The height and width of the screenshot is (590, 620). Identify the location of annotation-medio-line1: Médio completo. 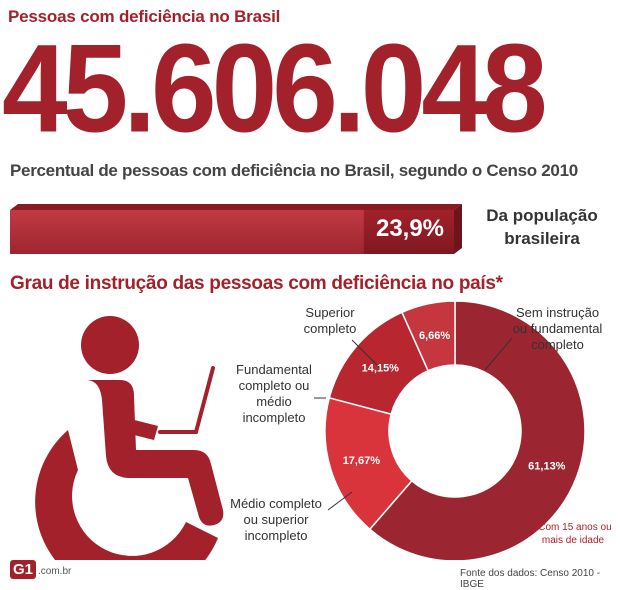
(276, 503).